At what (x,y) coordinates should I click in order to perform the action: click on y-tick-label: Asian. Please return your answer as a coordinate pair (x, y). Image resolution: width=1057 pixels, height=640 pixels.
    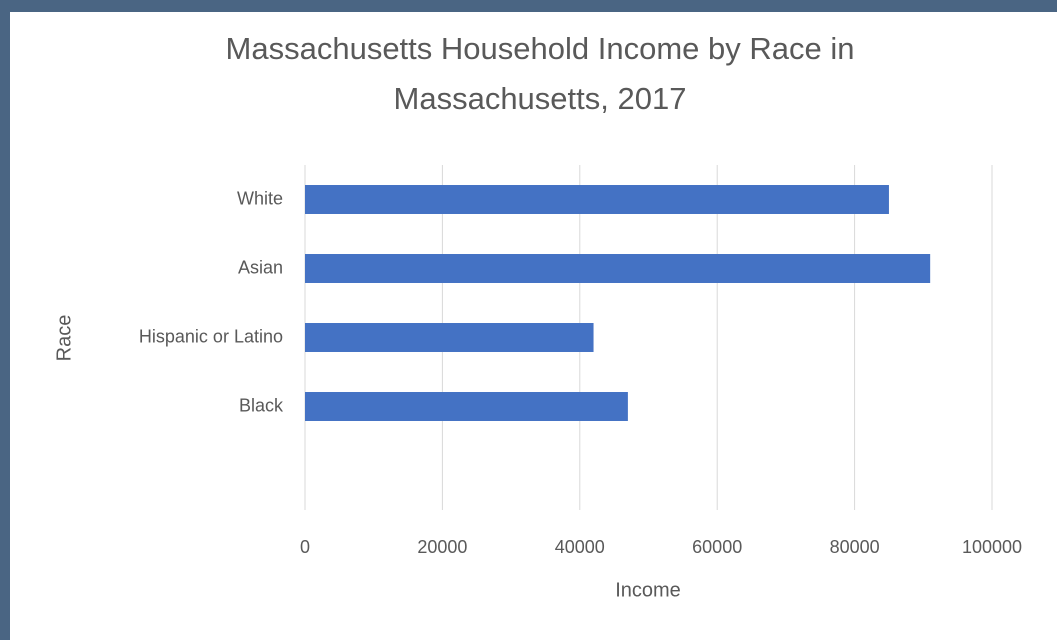
    Looking at the image, I should click on (260, 267).